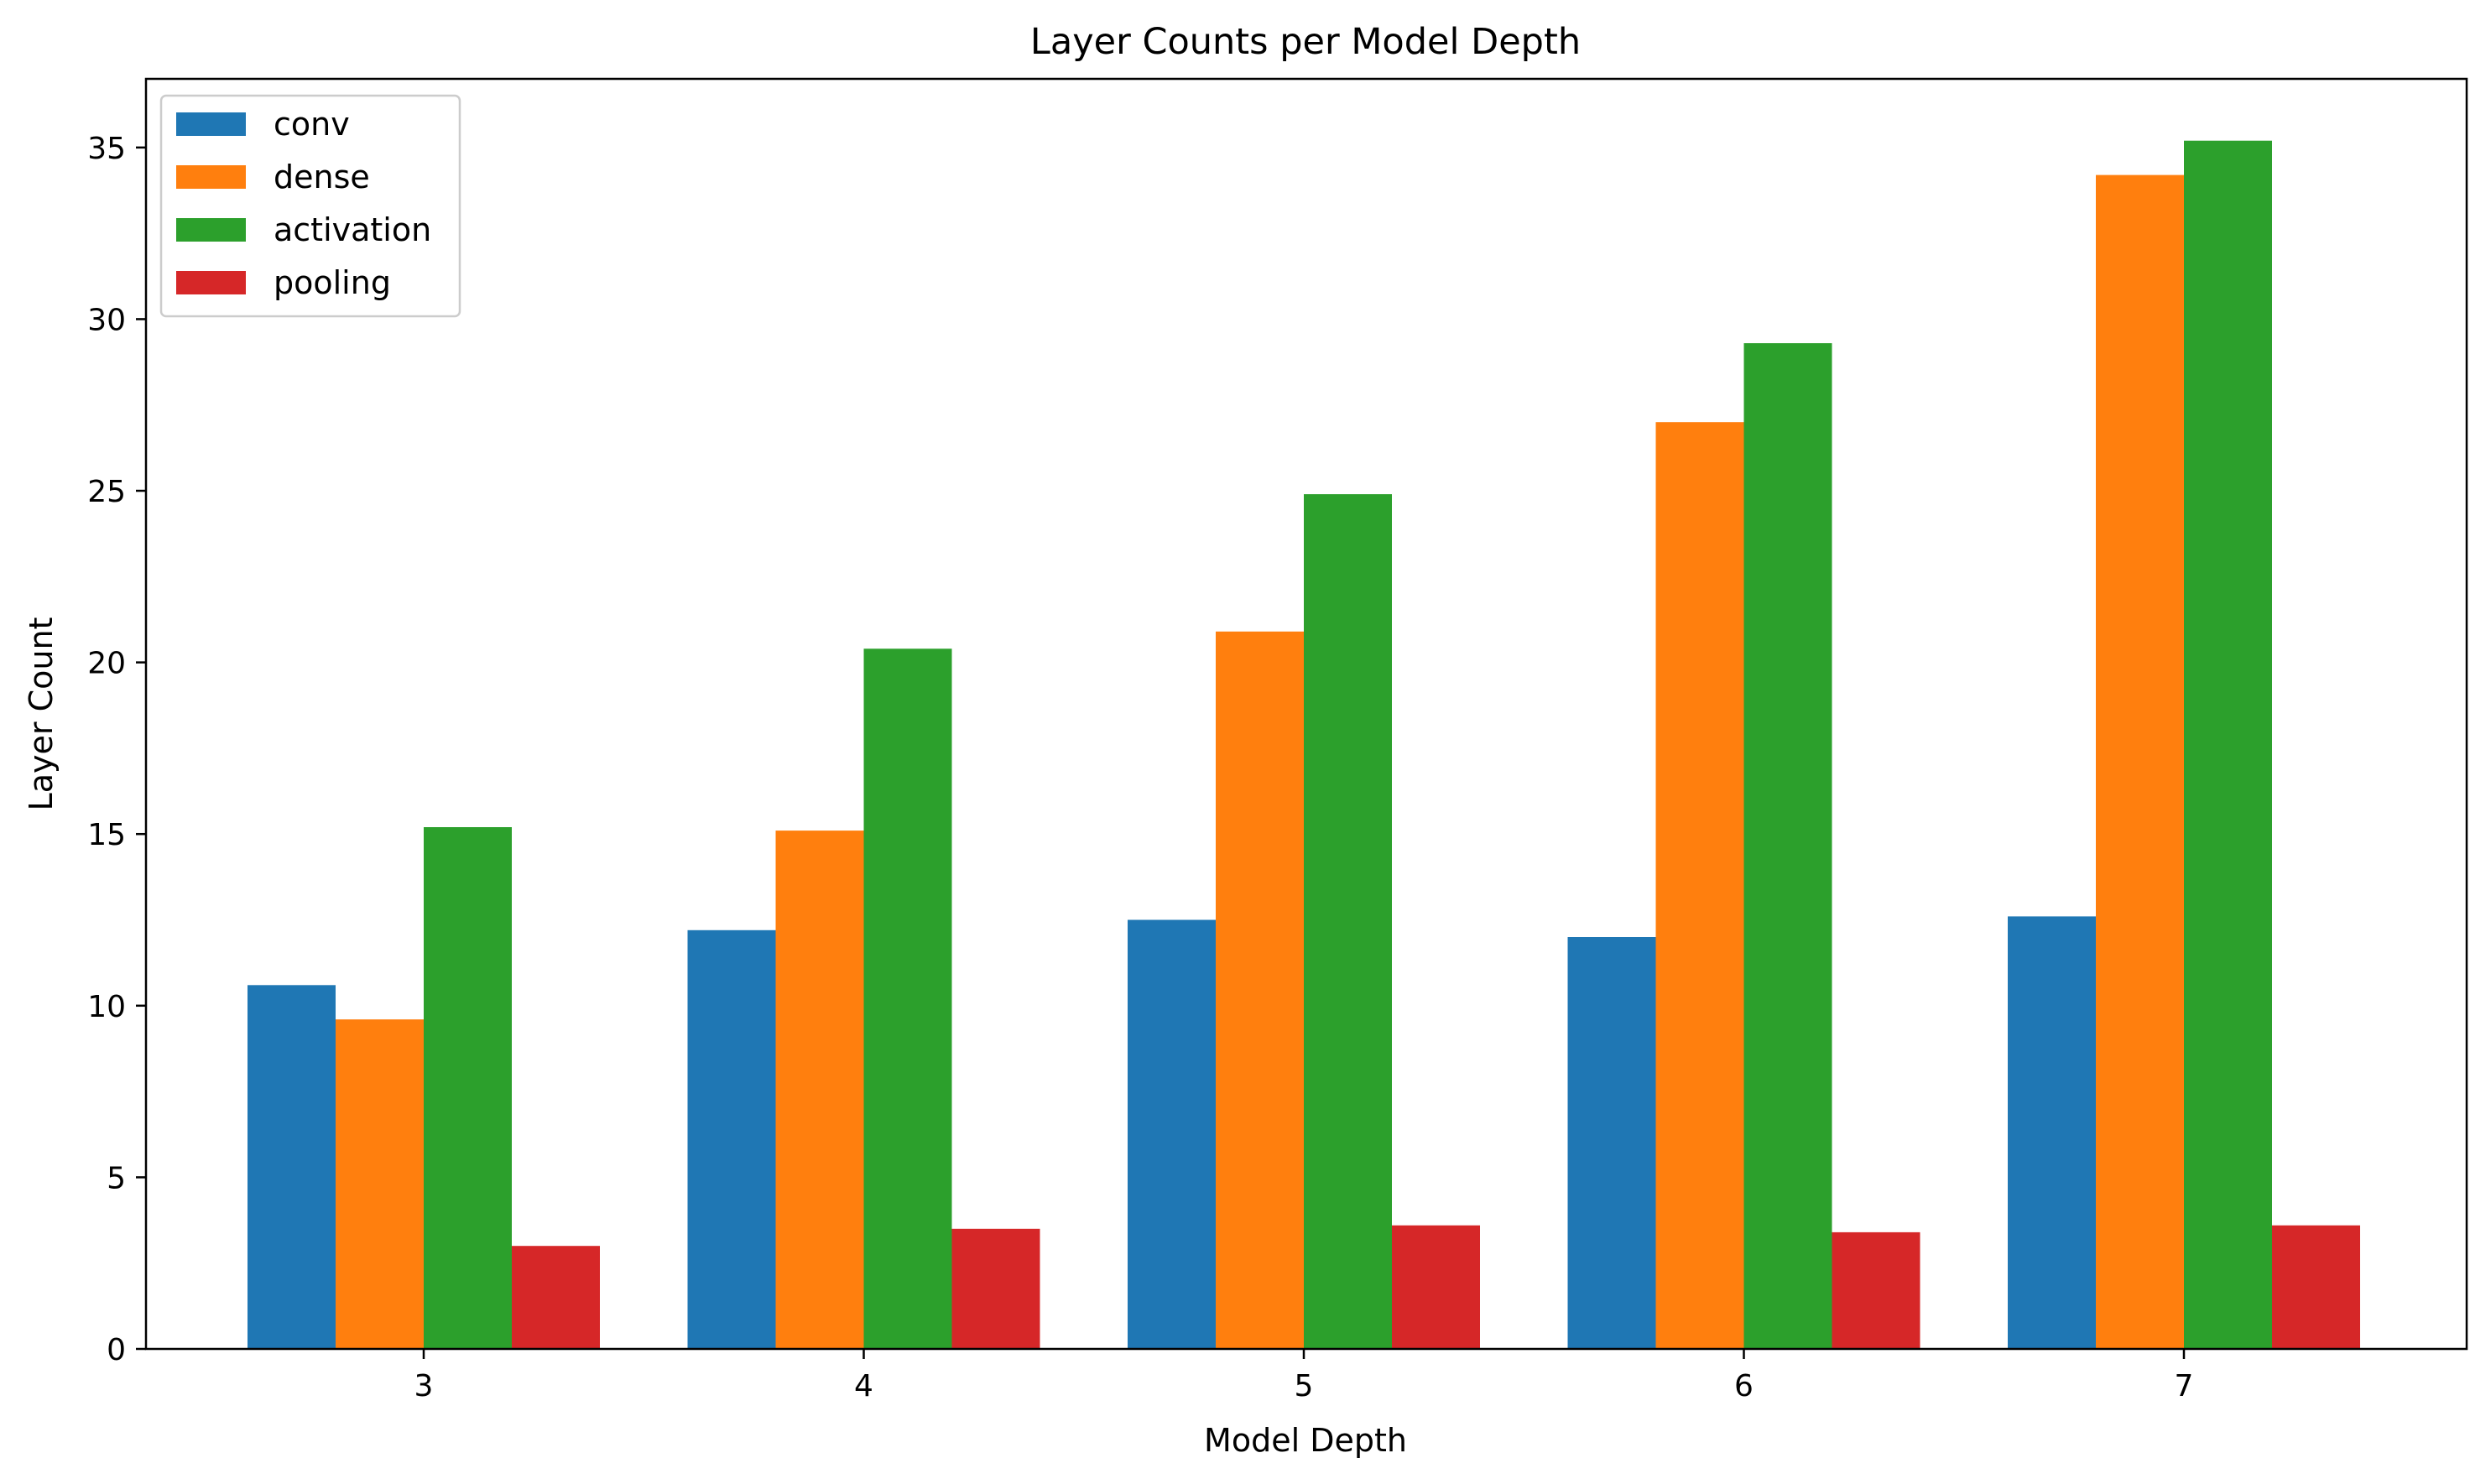 The image size is (2491, 1484). I want to click on x-tick-label: 6, so click(1744, 1386).